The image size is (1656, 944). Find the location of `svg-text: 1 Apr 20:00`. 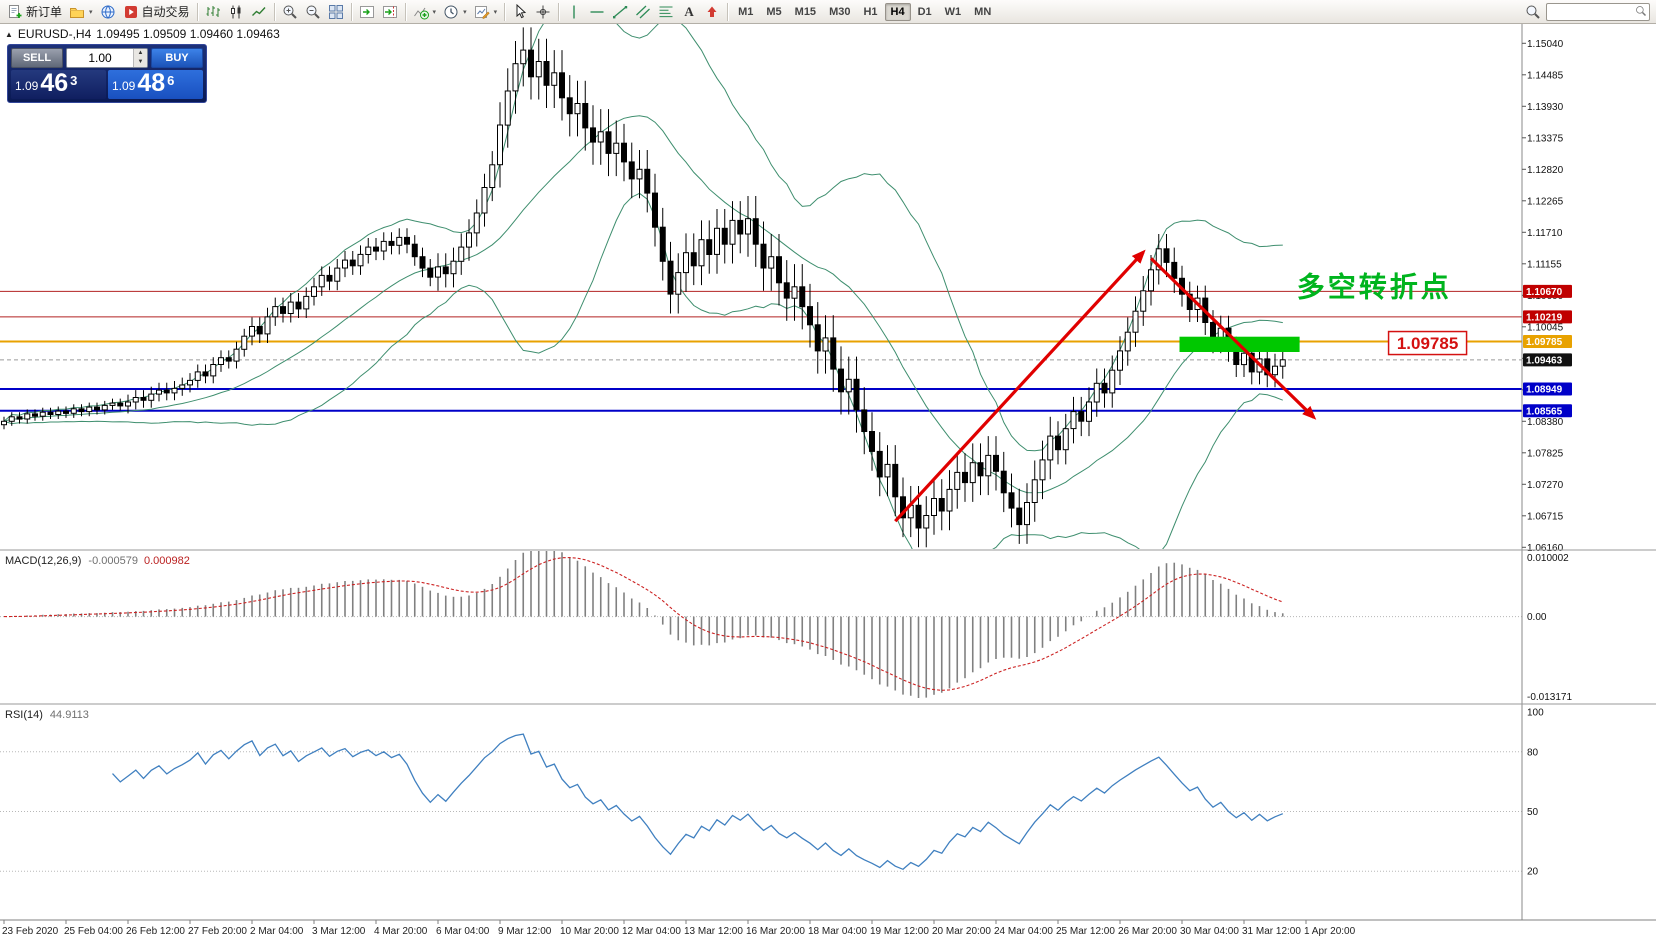

svg-text: 1 Apr 20:00 is located at coordinates (1330, 931).